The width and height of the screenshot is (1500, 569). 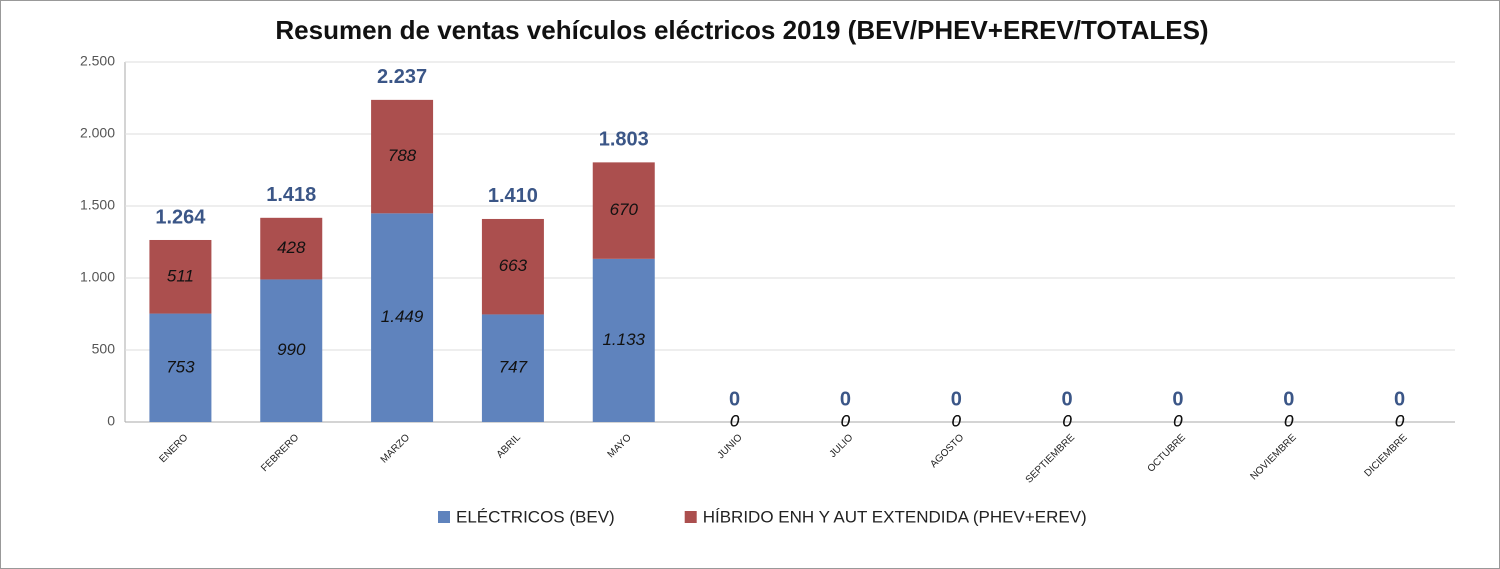 I want to click on segment-label: 511, so click(x=180, y=275).